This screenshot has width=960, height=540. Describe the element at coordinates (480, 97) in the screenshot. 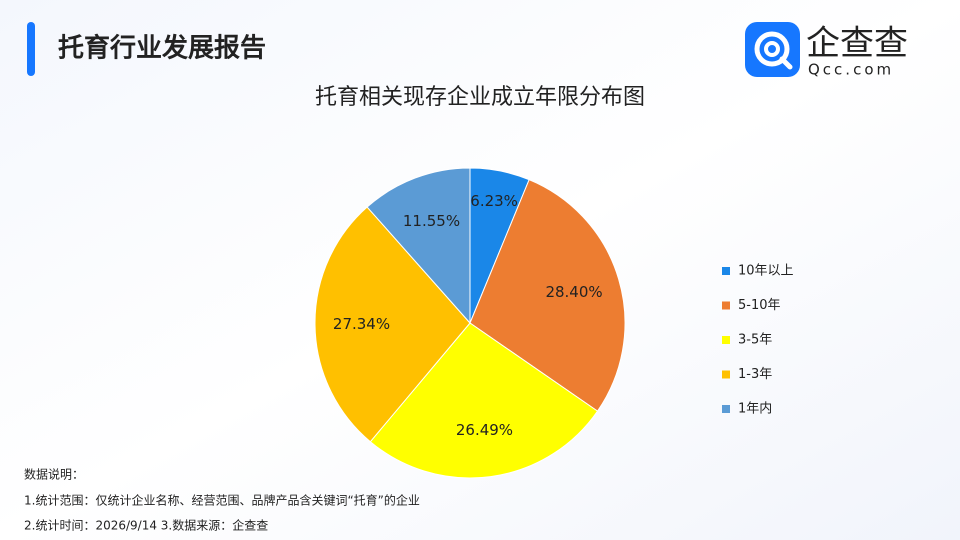

I see `chart-title: 托育相关现存企业成立年限分布图` at that location.